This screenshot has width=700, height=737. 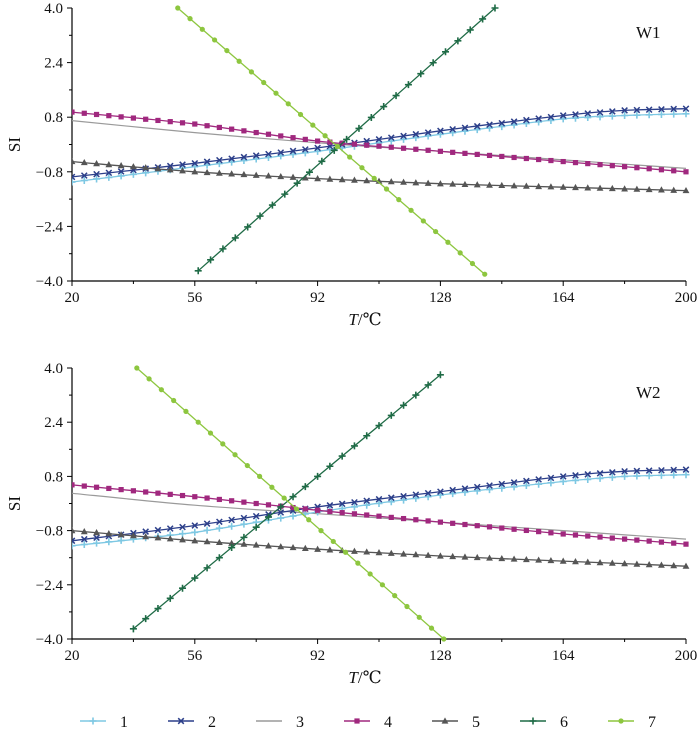 I want to click on legend-label: 2, so click(x=212, y=722).